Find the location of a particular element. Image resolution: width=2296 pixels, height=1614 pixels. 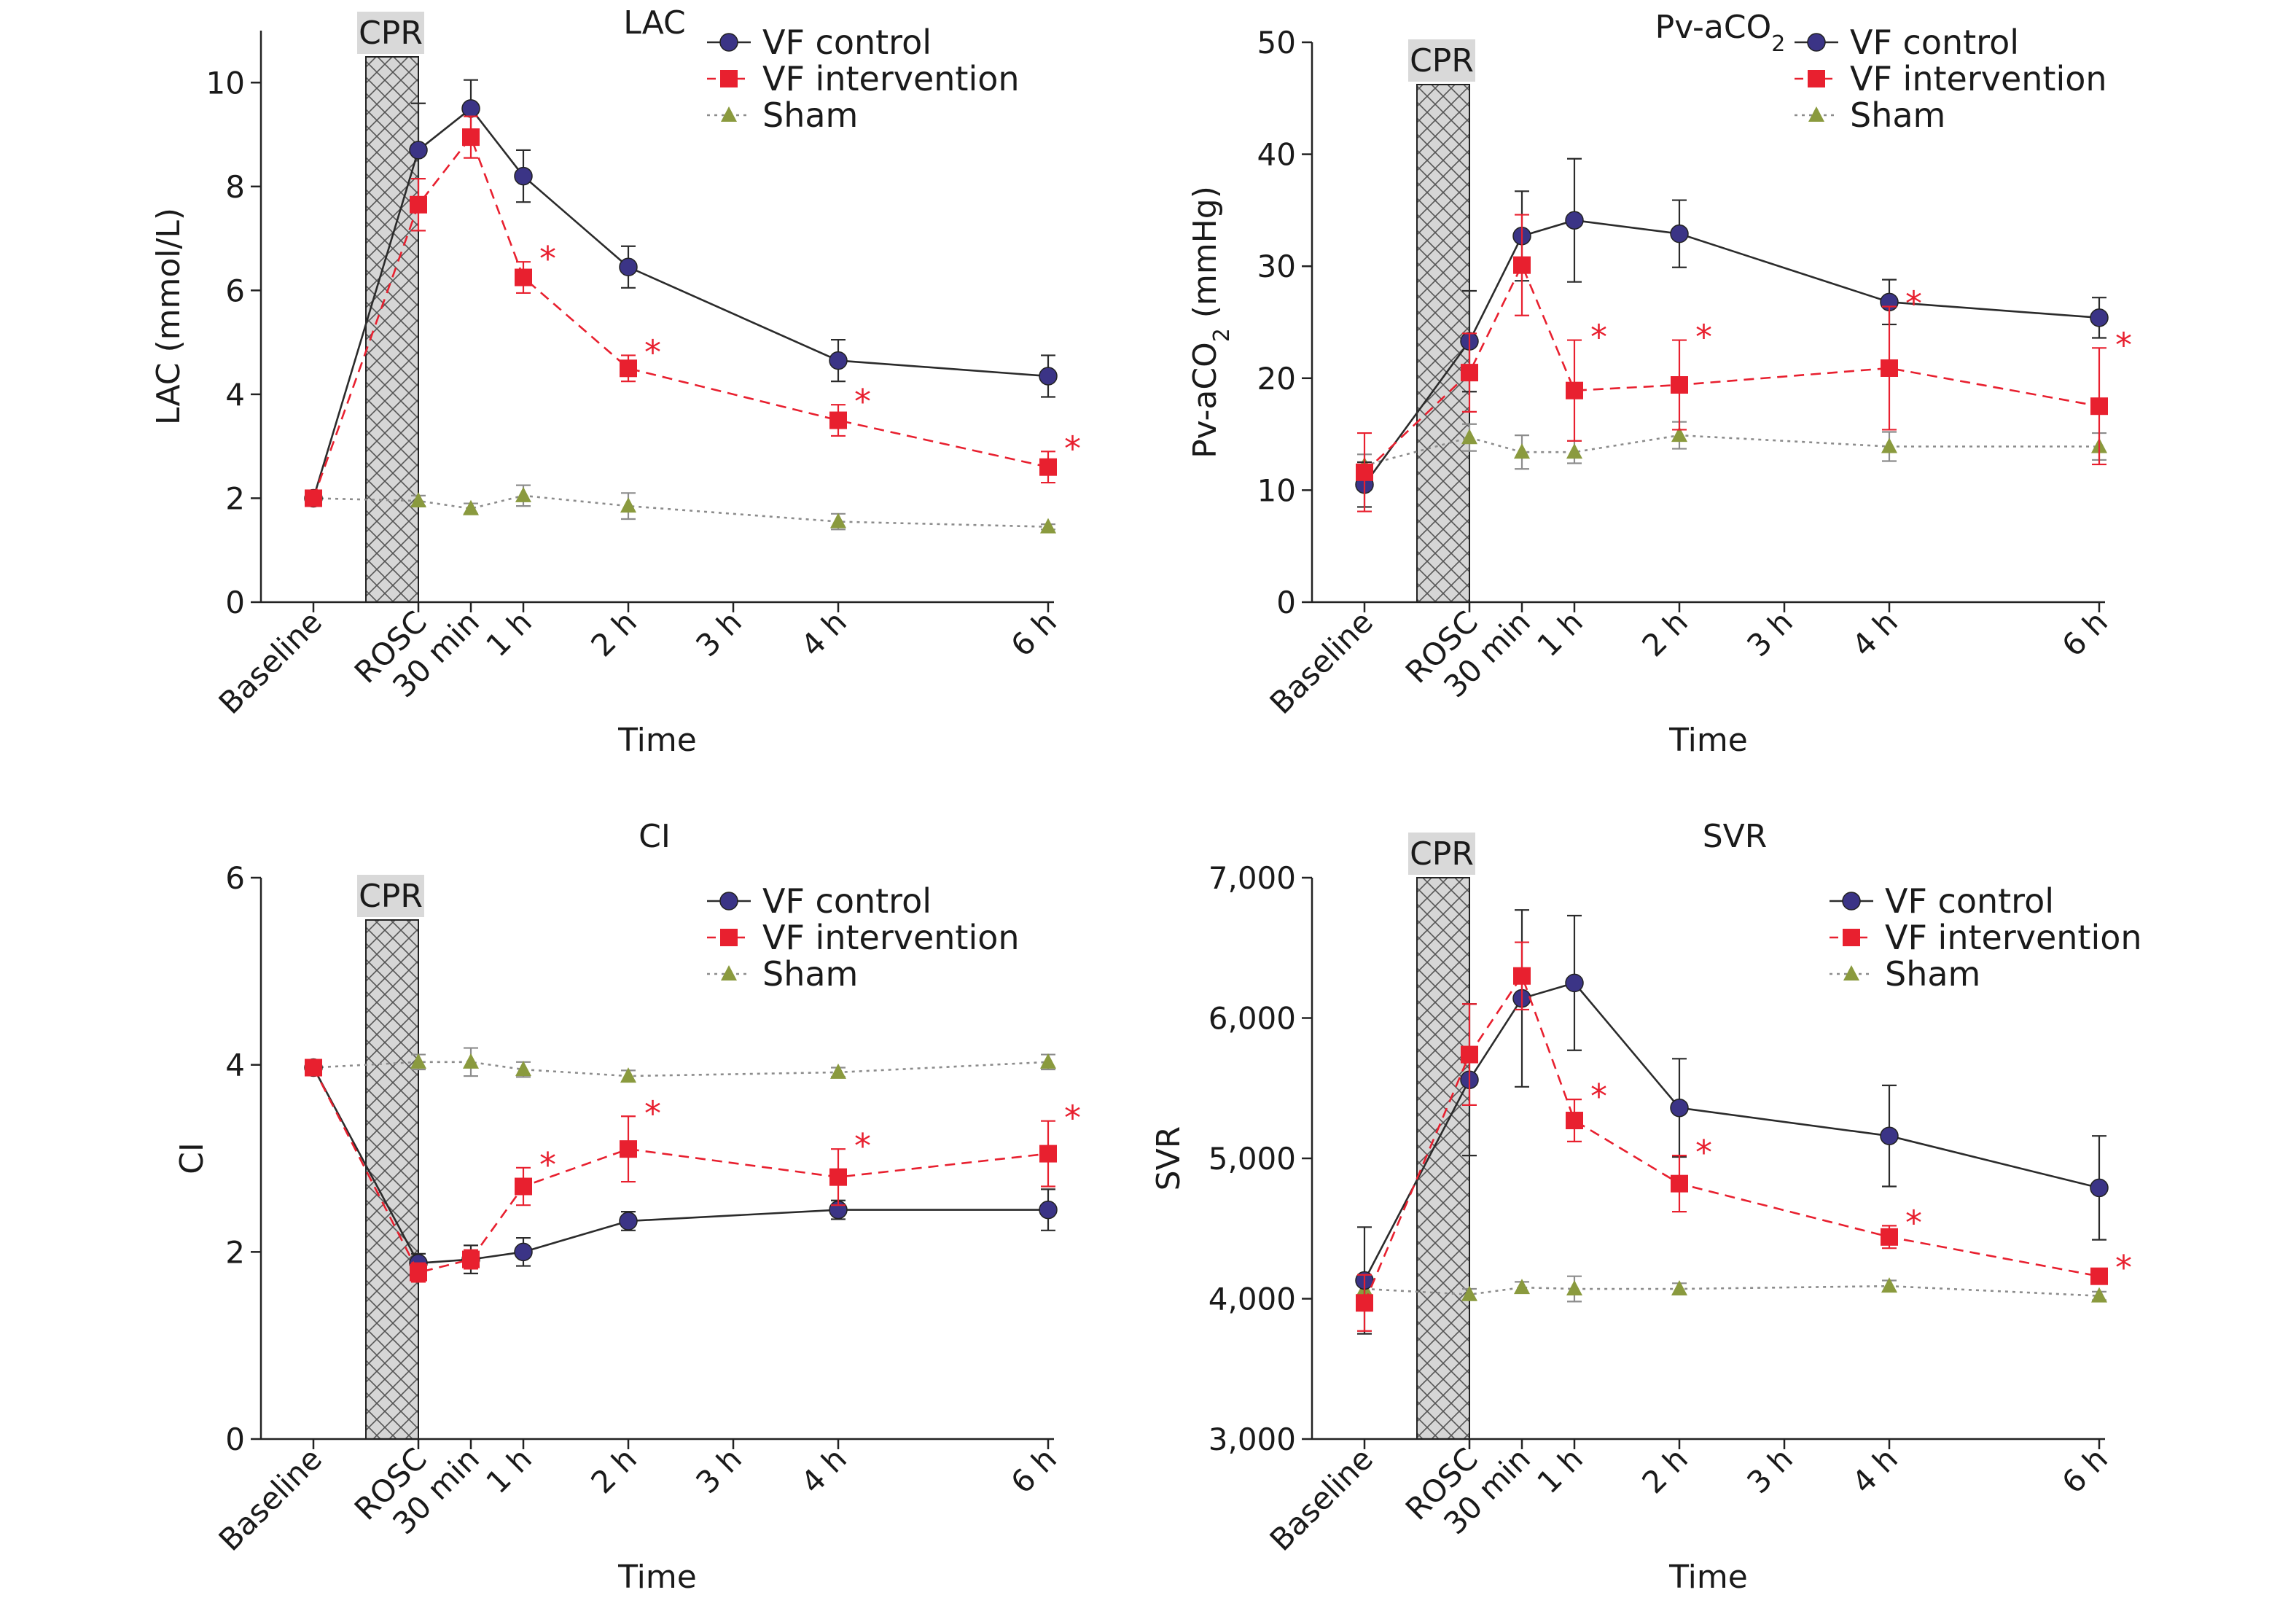

y-tick-label: 6 is located at coordinates (235, 878).